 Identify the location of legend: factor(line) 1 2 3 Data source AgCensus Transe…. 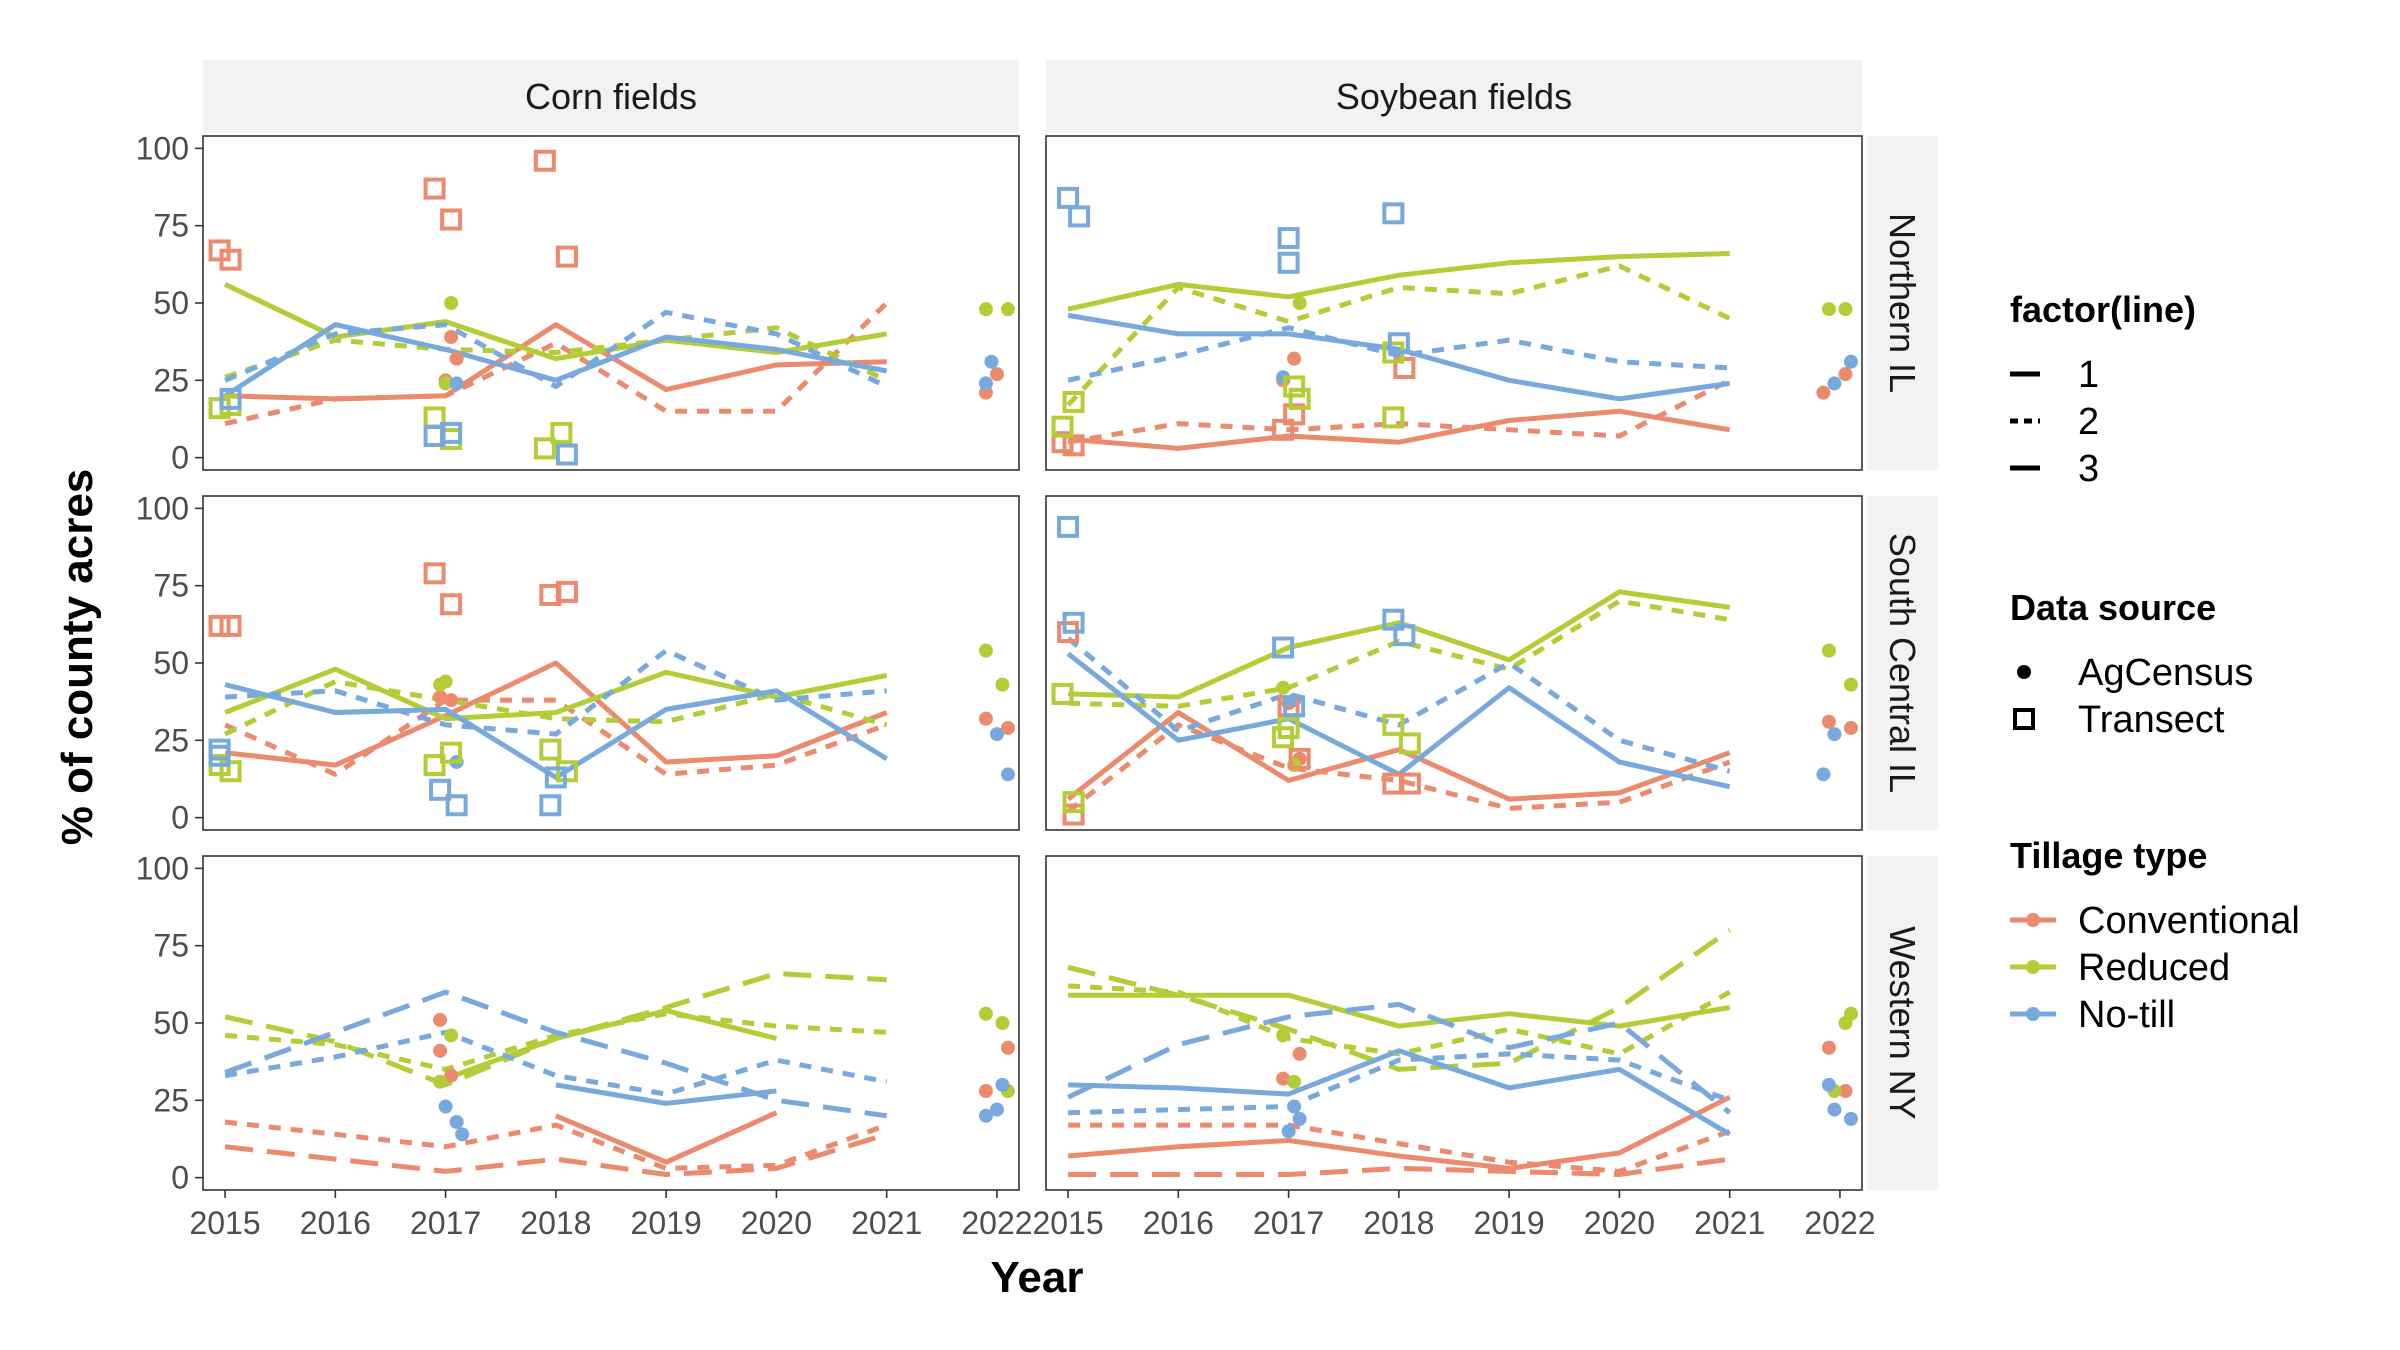
(2155, 662).